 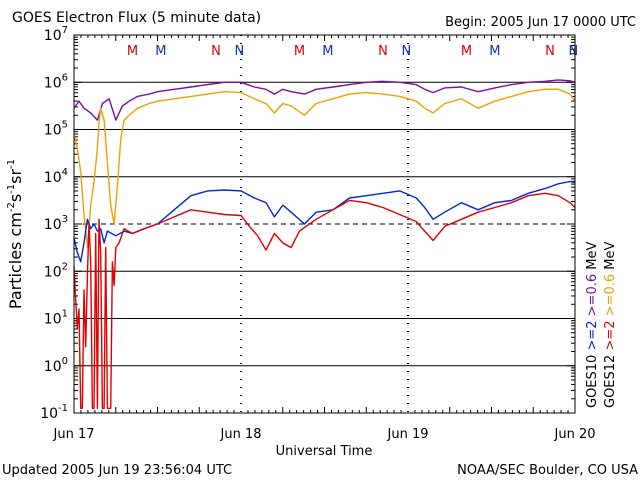 What do you see at coordinates (324, 451) in the screenshot?
I see `x-axis-label: Universal Time` at bounding box center [324, 451].